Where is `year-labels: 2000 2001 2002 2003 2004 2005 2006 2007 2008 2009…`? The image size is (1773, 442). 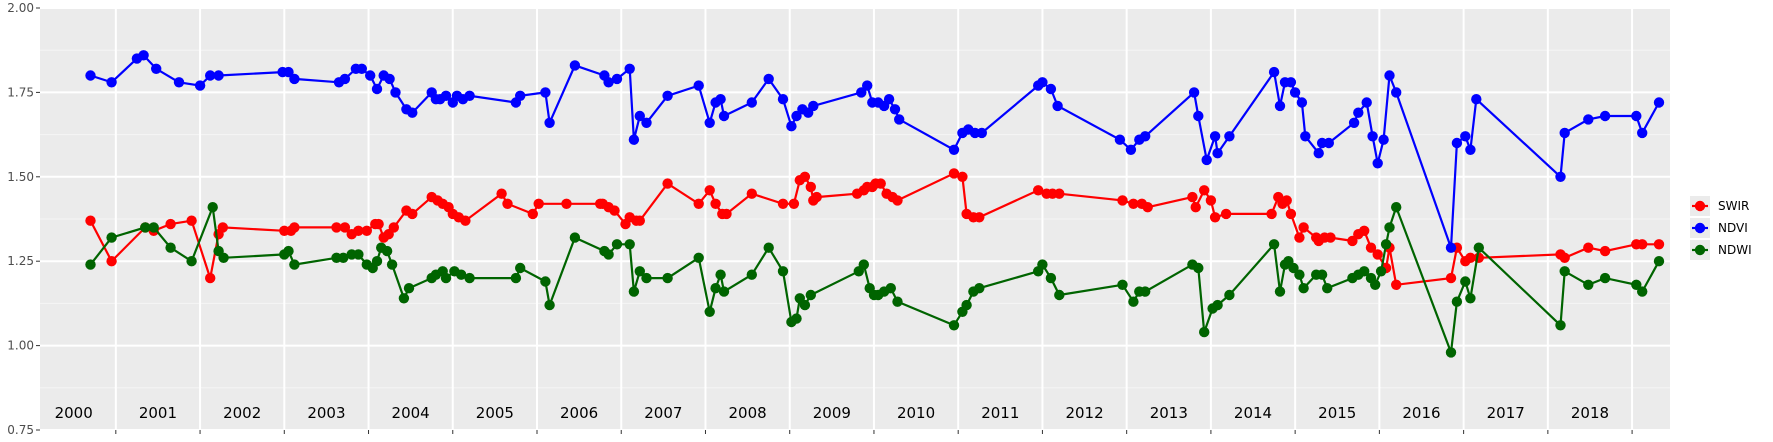
year-labels: 2000 2001 2002 2003 2004 2005 2006 2007 2008 2009… is located at coordinates (832, 413).